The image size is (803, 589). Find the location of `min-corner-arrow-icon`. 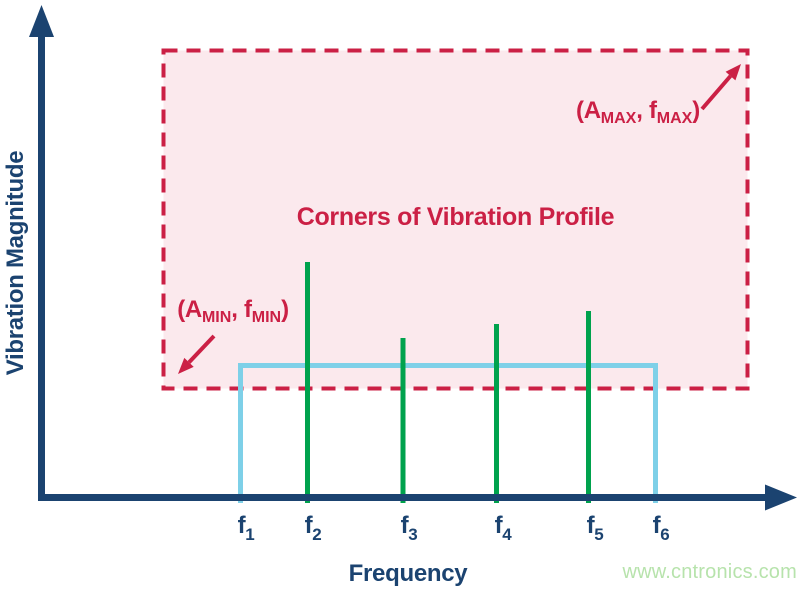

min-corner-arrow-icon is located at coordinates (197, 354).